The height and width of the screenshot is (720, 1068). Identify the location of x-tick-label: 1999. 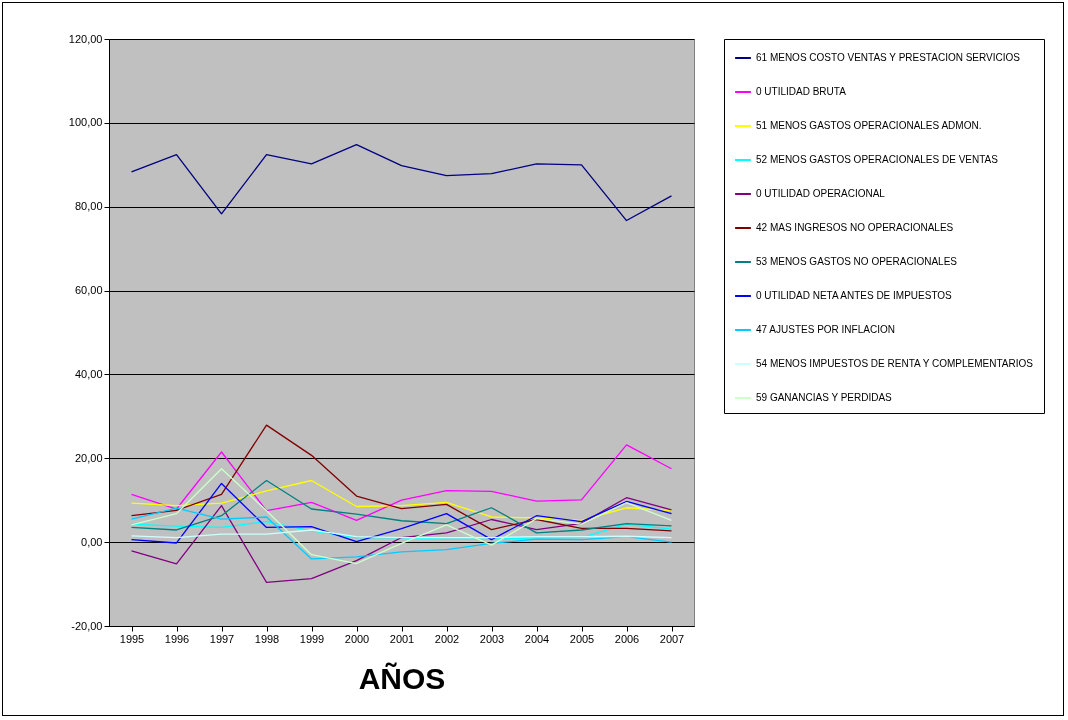
(312, 638).